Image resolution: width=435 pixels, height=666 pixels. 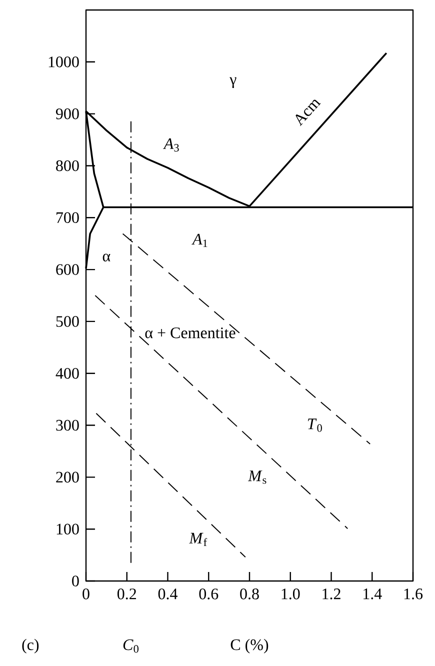 I want to click on x-tick-label: 1.2, so click(x=331, y=594).